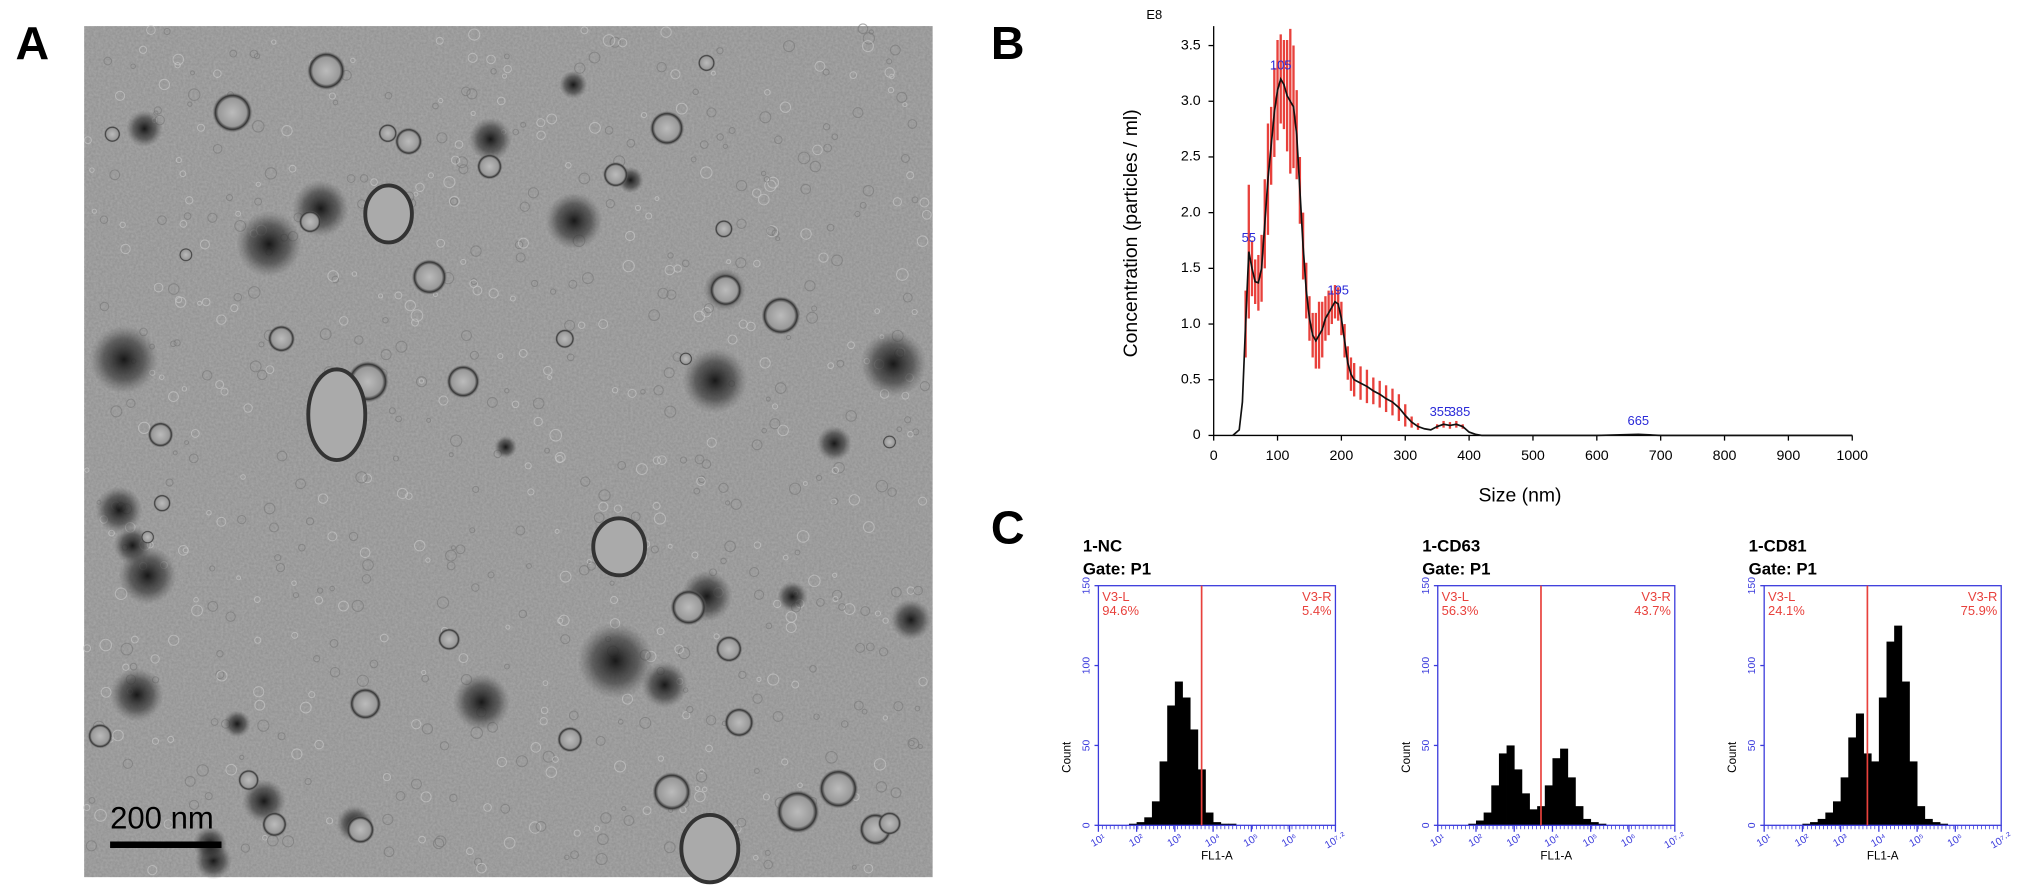  Describe the element at coordinates (1405, 456) in the screenshot. I see `x-tick-label: 300` at that location.